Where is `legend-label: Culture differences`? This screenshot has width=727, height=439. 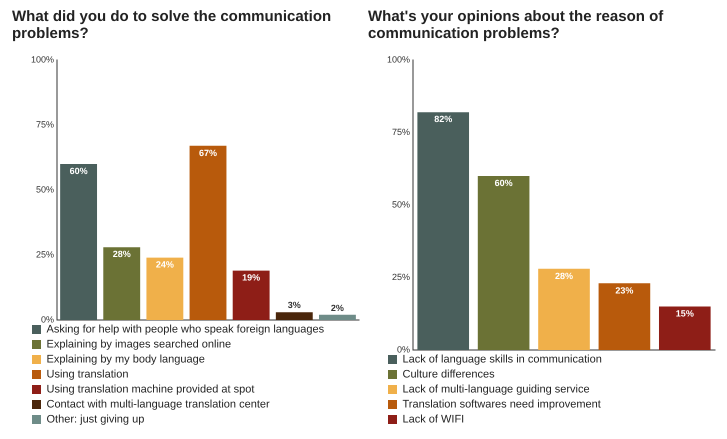 legend-label: Culture differences is located at coordinates (449, 374).